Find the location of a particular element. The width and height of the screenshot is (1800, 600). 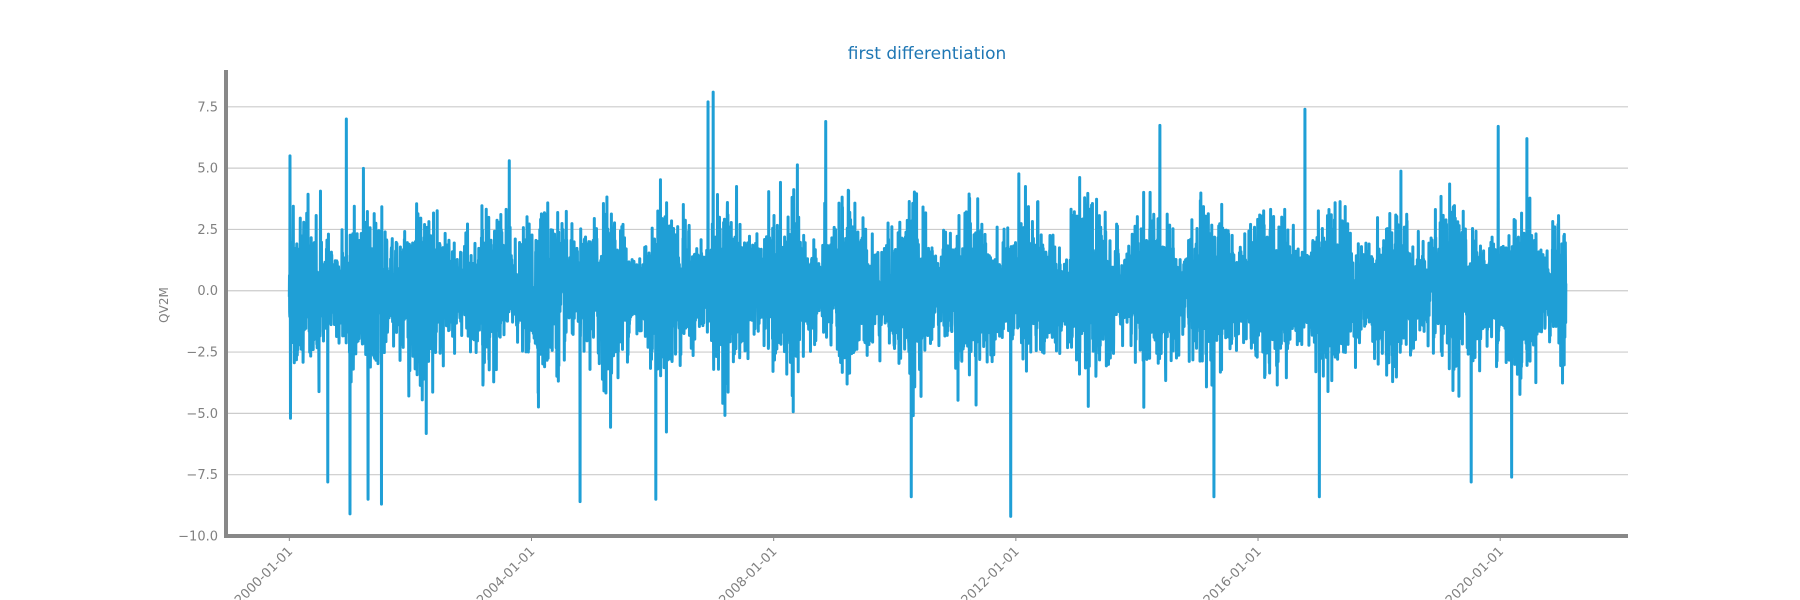

y-tick-label: 0.0 is located at coordinates (207, 291).